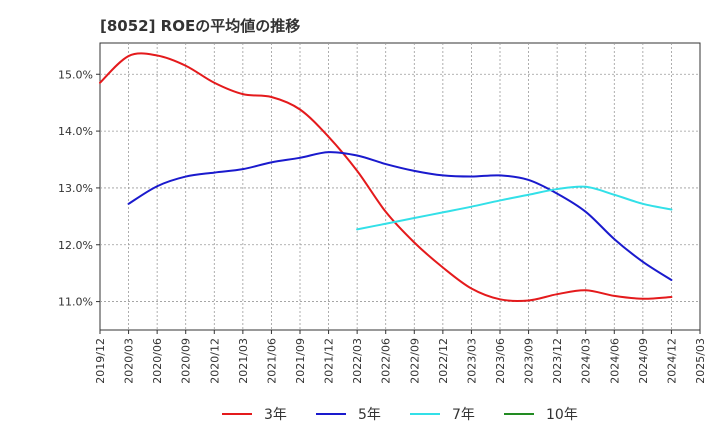 The image size is (720, 440). I want to click on legend-label: 3年, so click(275, 415).